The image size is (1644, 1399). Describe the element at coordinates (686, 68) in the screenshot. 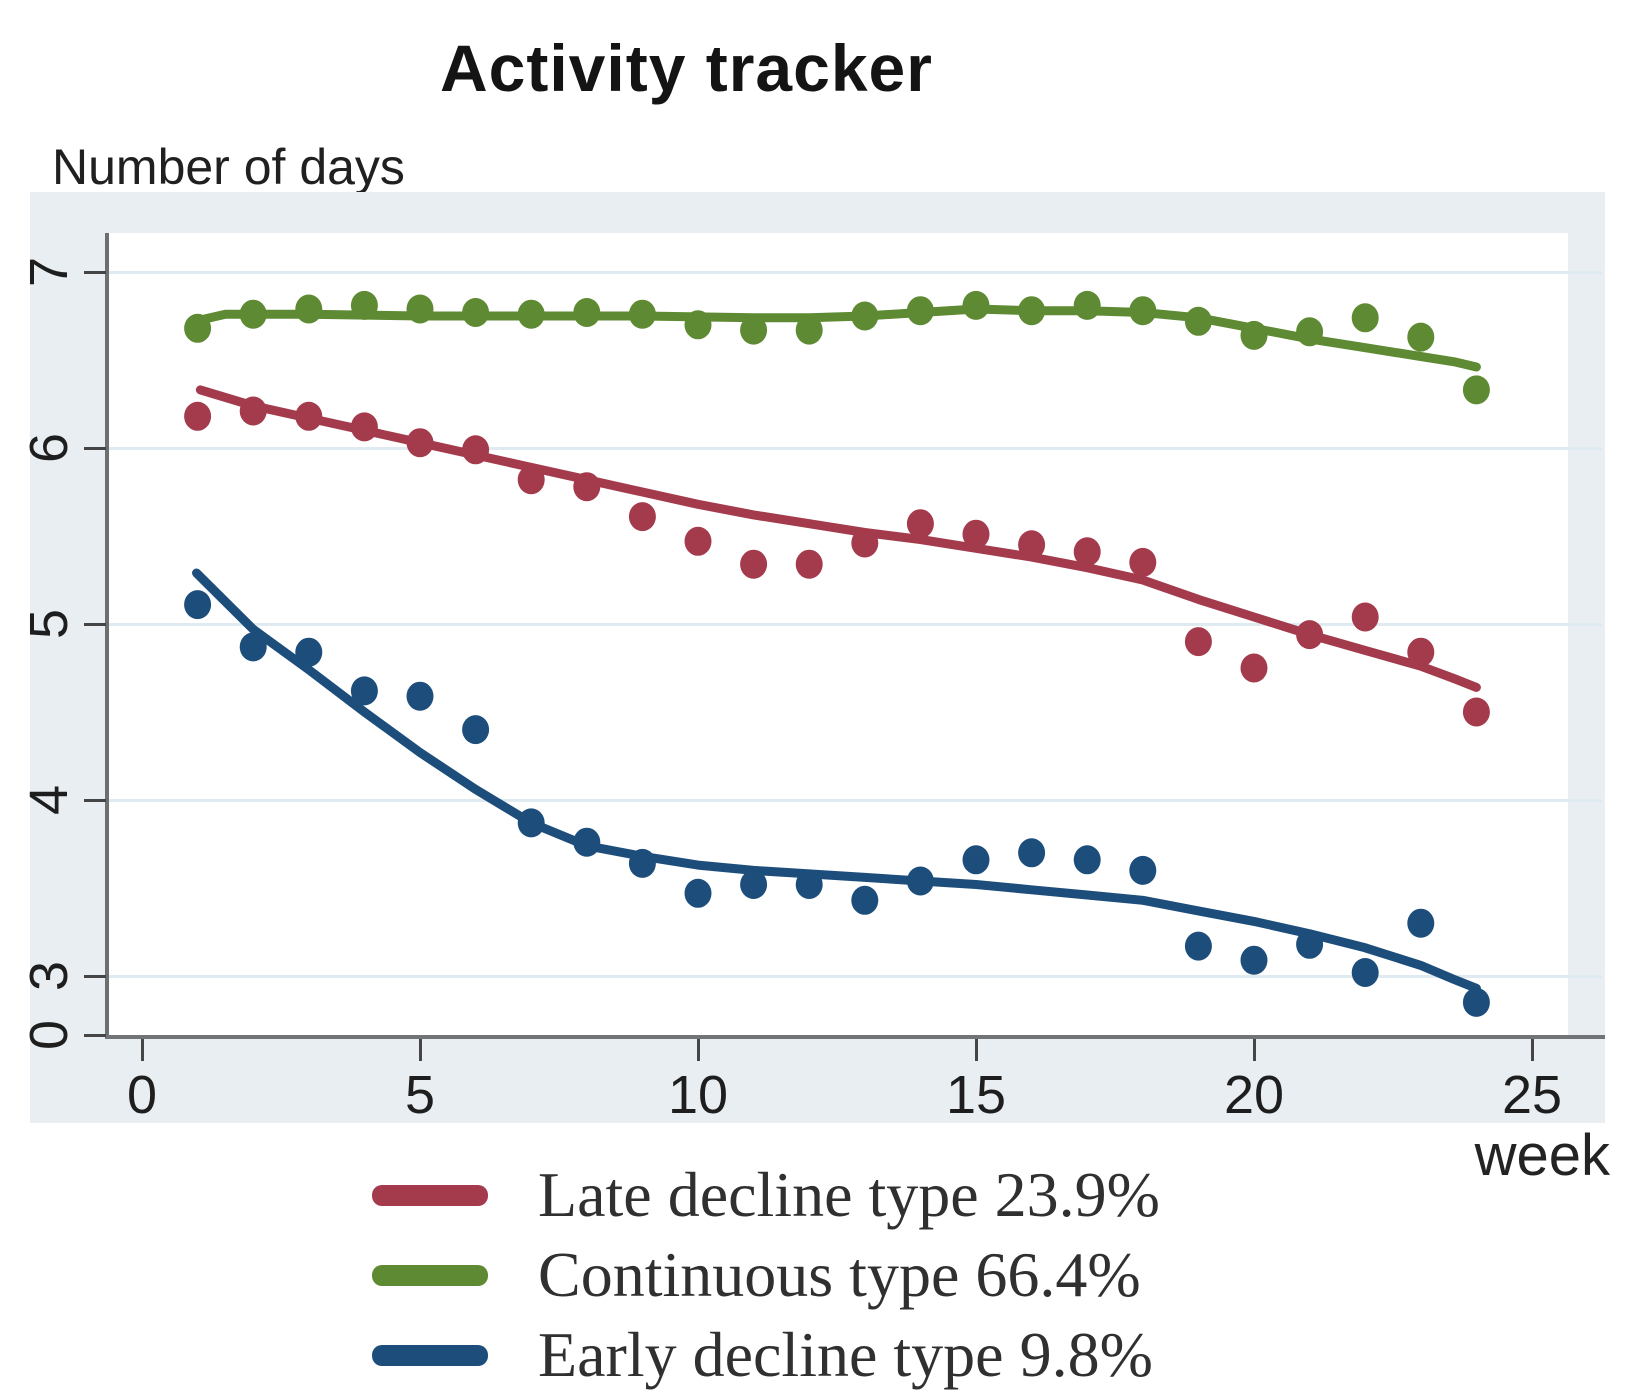

I see `chart-title: Activity tracker` at that location.